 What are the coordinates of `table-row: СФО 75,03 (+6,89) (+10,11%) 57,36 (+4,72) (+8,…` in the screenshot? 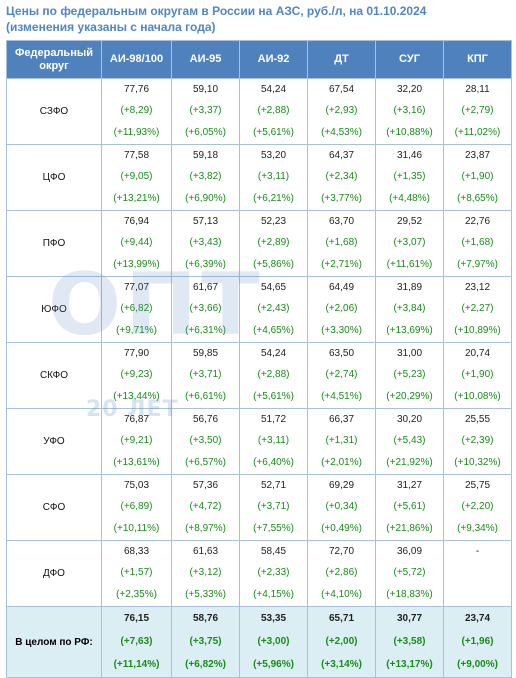 It's located at (259, 507).